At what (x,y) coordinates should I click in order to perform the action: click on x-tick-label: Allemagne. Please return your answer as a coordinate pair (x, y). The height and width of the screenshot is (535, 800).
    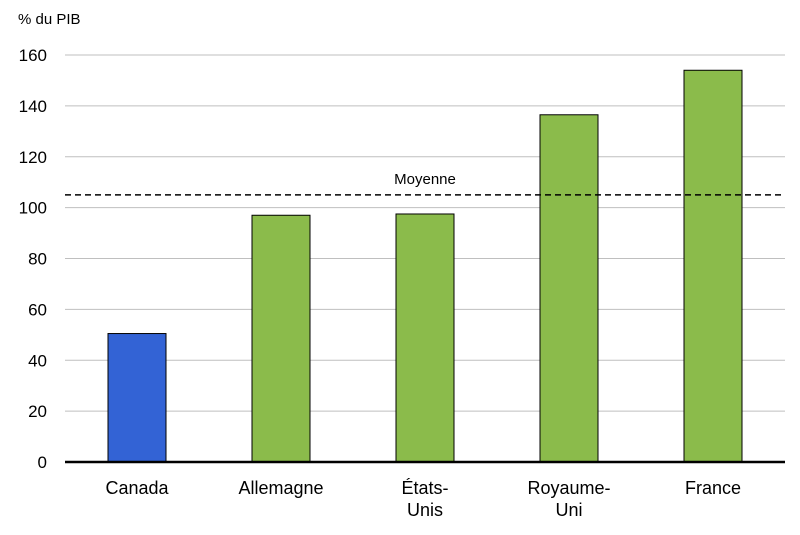
    Looking at the image, I should click on (280, 488).